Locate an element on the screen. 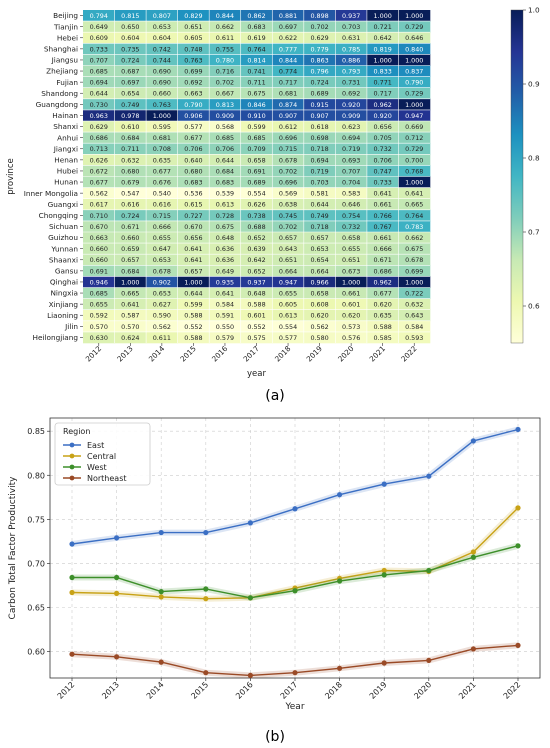 Image resolution: width=550 pixels, height=748 pixels. heatmap-cell-label: 0.629 is located at coordinates (99, 127).